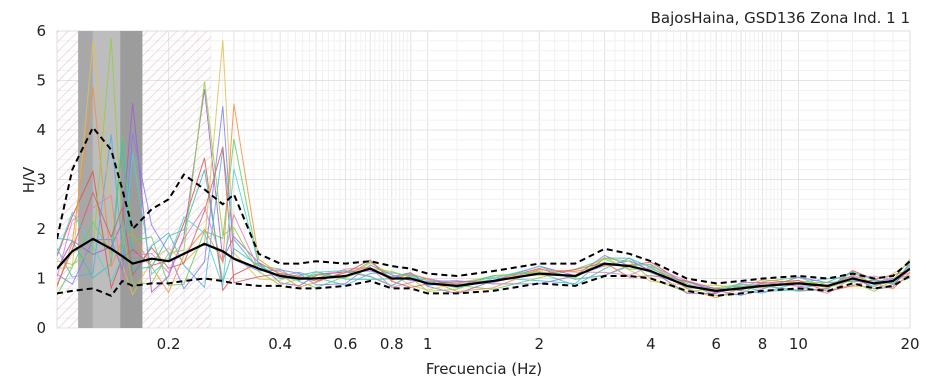 The image size is (926, 383). Describe the element at coordinates (41, 130) in the screenshot. I see `y-tick-label: 4` at that location.